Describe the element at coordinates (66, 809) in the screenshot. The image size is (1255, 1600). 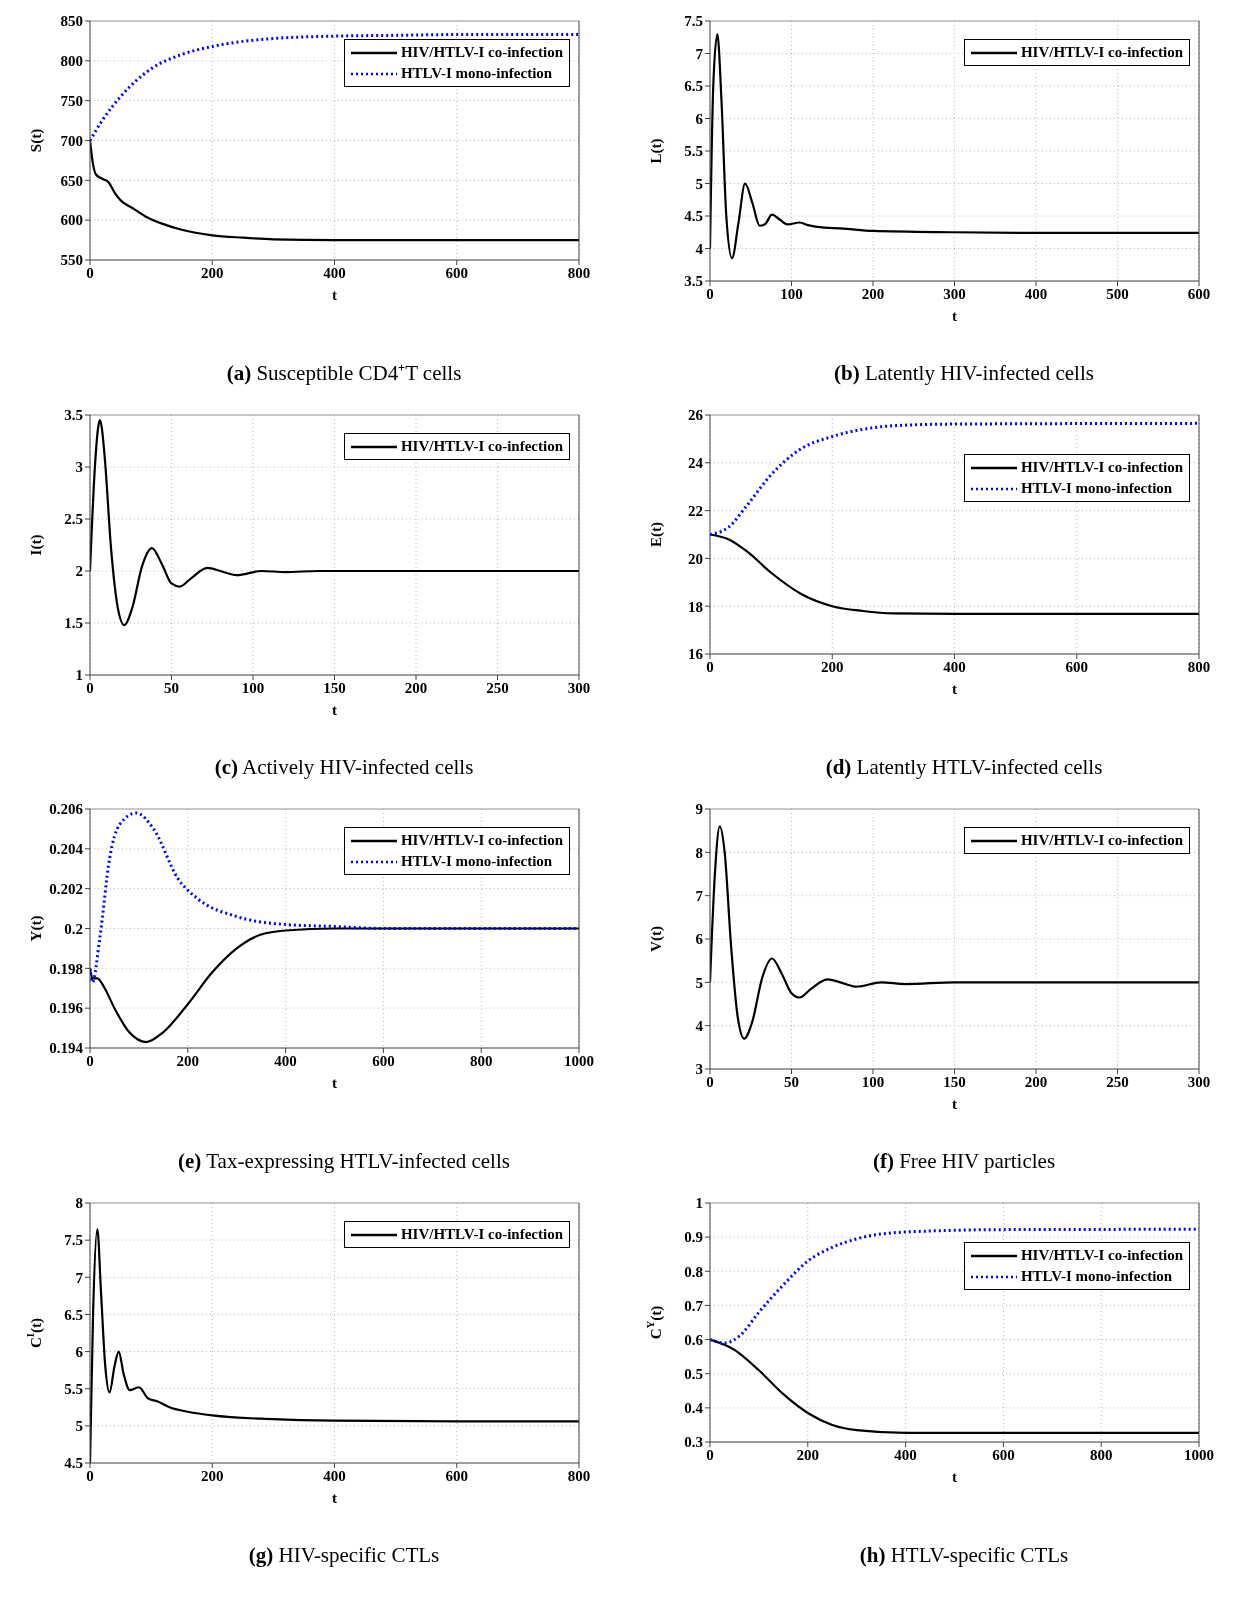
I see `y-tick-label: 0.206` at that location.